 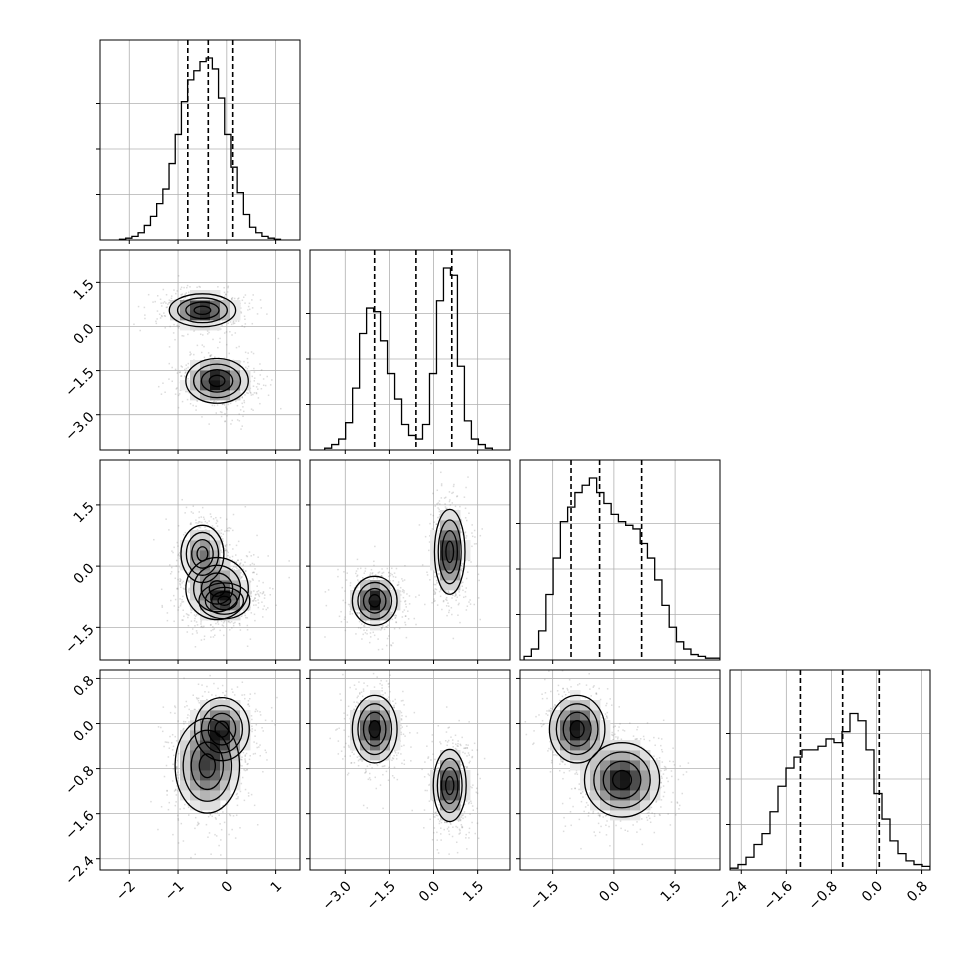 I want to click on density-cell, so click(x=195, y=385).